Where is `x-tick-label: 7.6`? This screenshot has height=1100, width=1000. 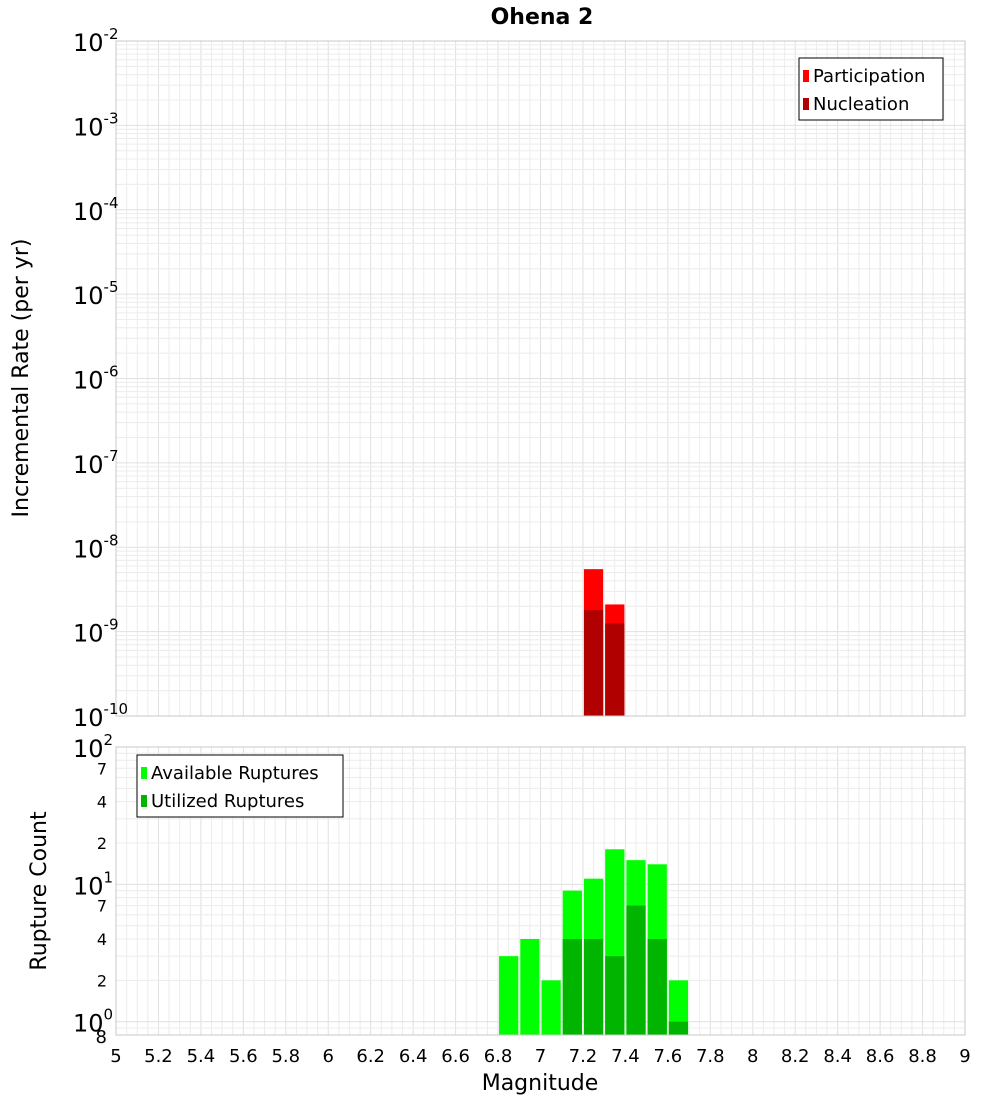
x-tick-label: 7.6 is located at coordinates (668, 1056).